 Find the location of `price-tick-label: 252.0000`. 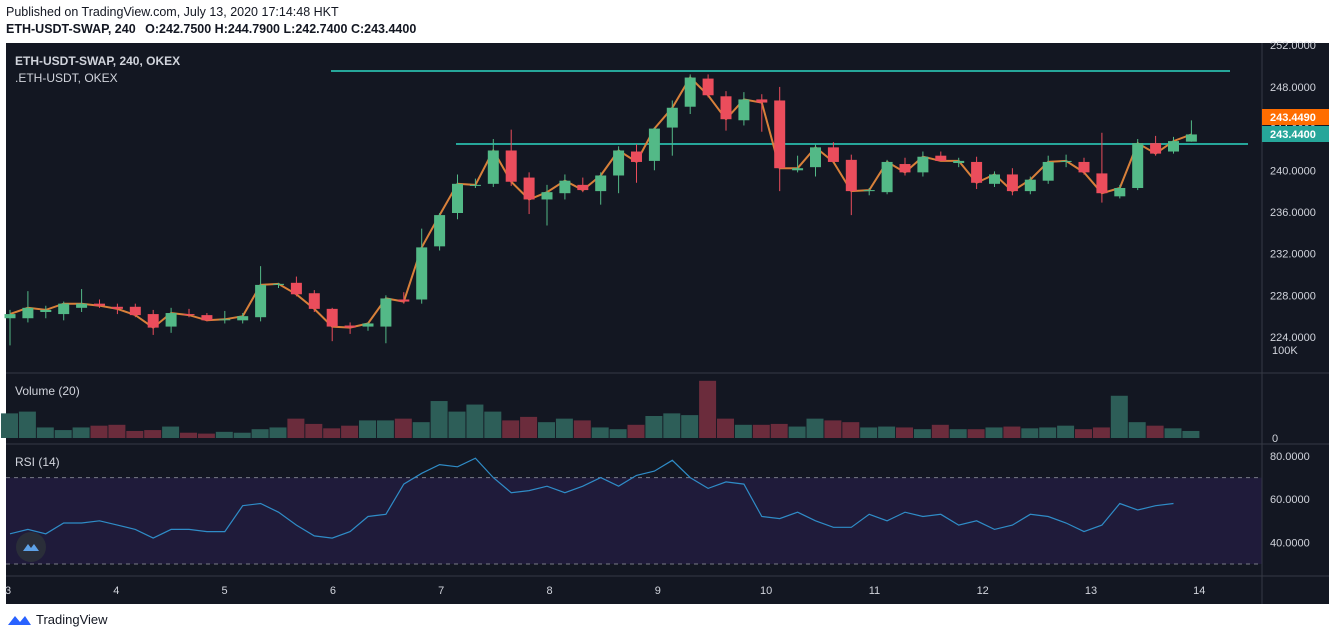

price-tick-label: 252.0000 is located at coordinates (1293, 46).